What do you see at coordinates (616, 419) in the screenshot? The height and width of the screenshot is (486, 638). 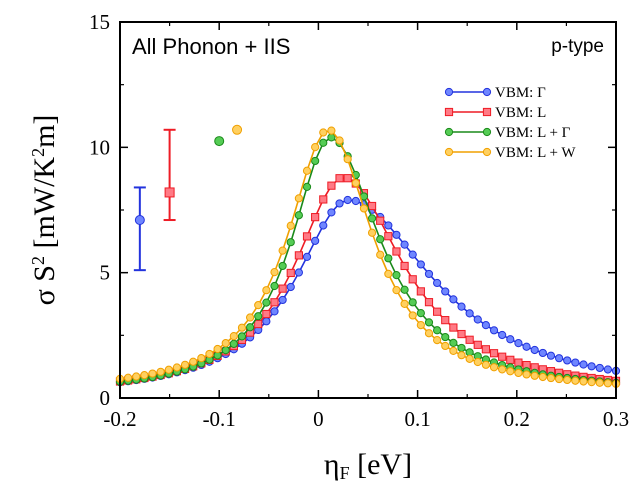 I see `x-tick-label: 0.3` at bounding box center [616, 419].